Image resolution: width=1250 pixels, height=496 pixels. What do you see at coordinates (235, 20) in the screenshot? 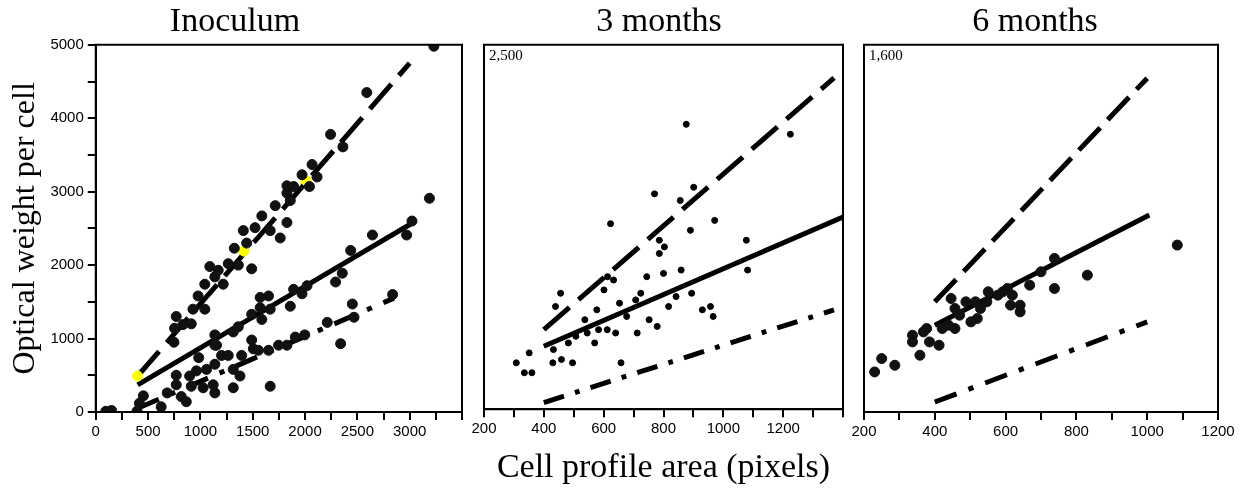
I see `chart-title: Inoculum` at bounding box center [235, 20].